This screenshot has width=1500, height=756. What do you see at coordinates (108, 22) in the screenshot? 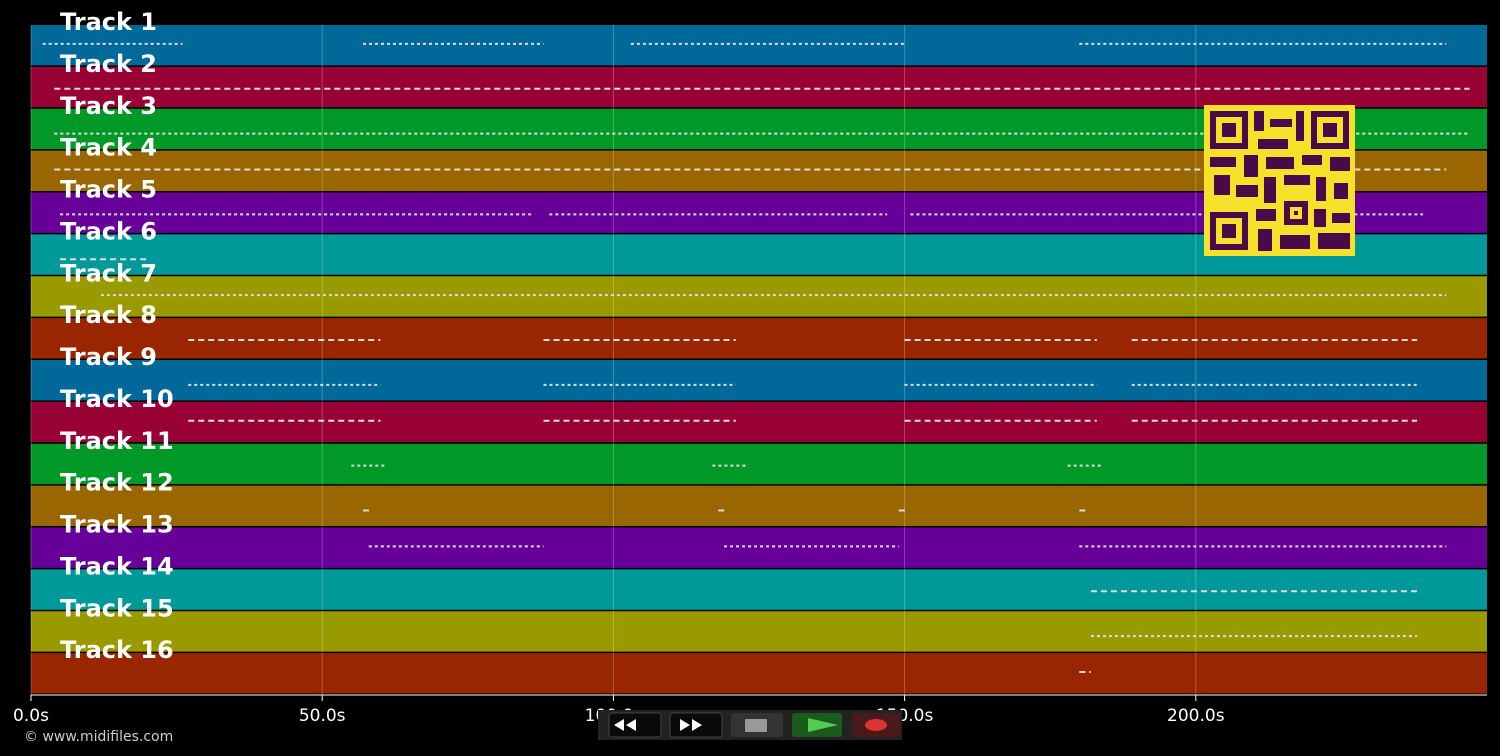
I see `track-label: Track 1` at bounding box center [108, 22].